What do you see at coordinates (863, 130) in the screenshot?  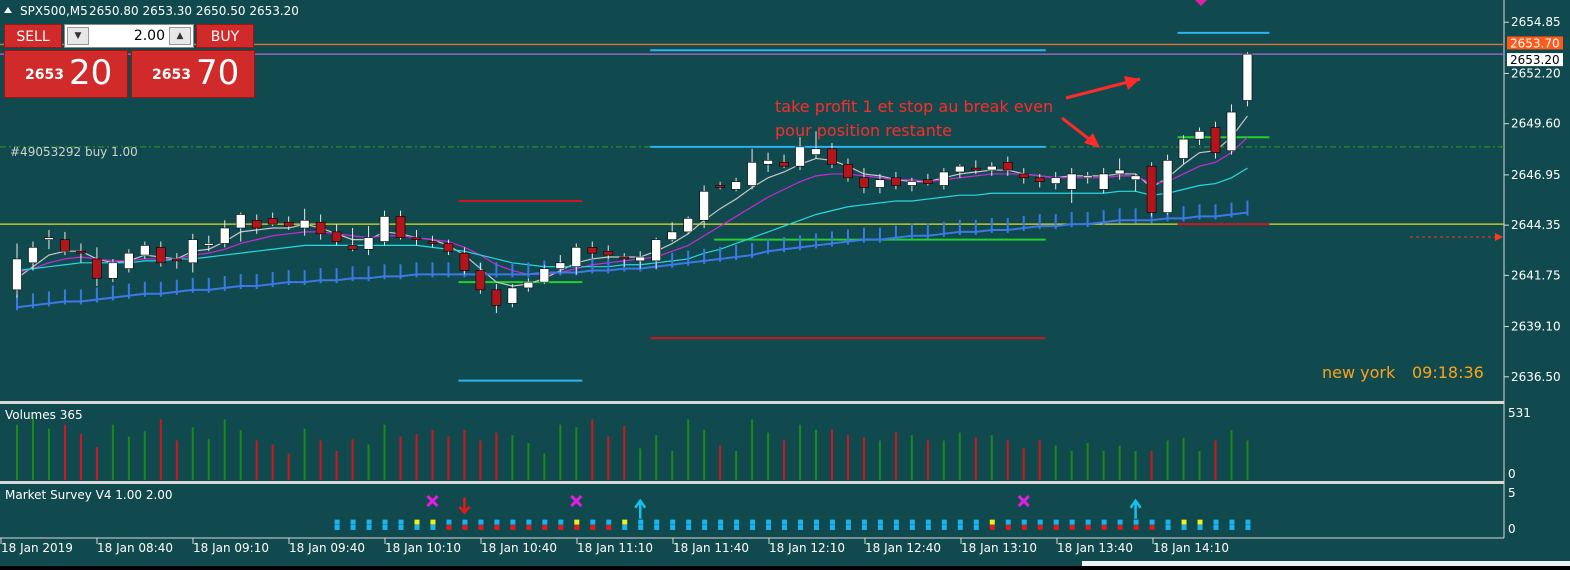 I see `annotation-line-2: pour position restante` at bounding box center [863, 130].